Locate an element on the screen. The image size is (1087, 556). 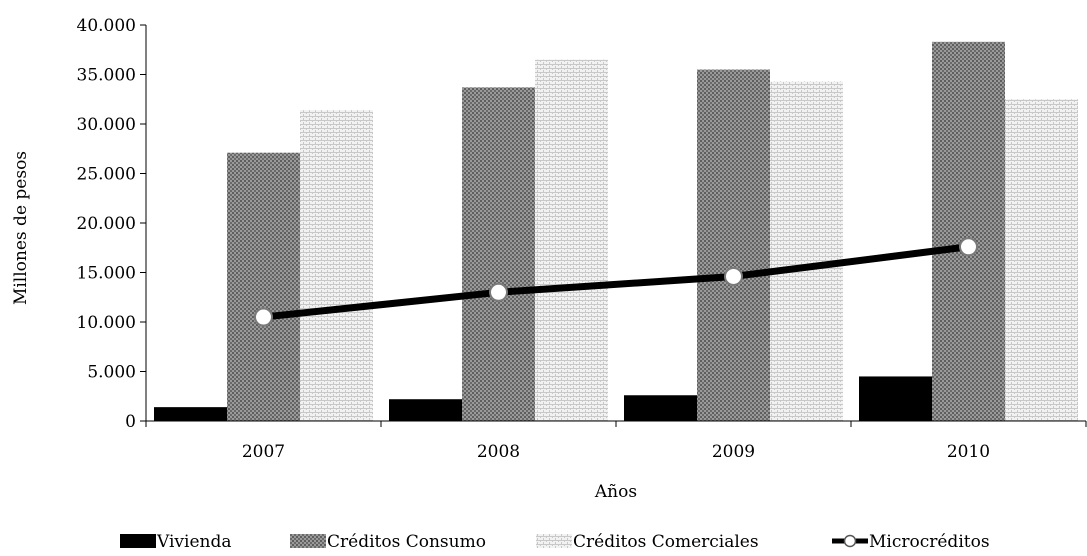
legend-label-creditos-consumo: Créditos Consumo is located at coordinates (406, 542).